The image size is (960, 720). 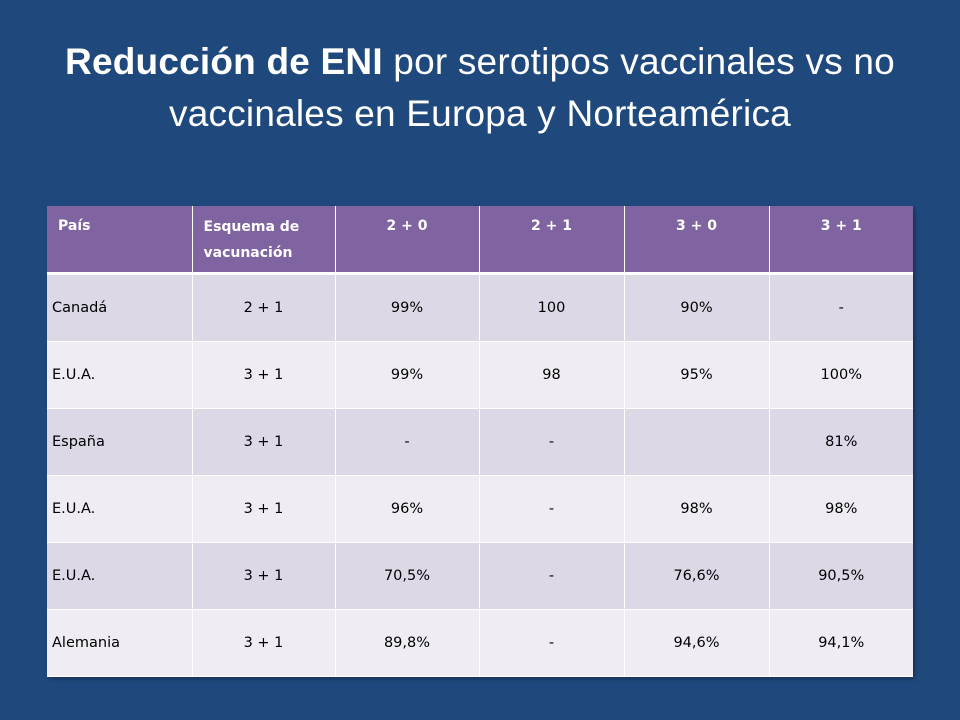 I want to click on table-row: E.U.A. 3 + 1 70,5% - 76,6% 90,5%, so click(x=480, y=576).